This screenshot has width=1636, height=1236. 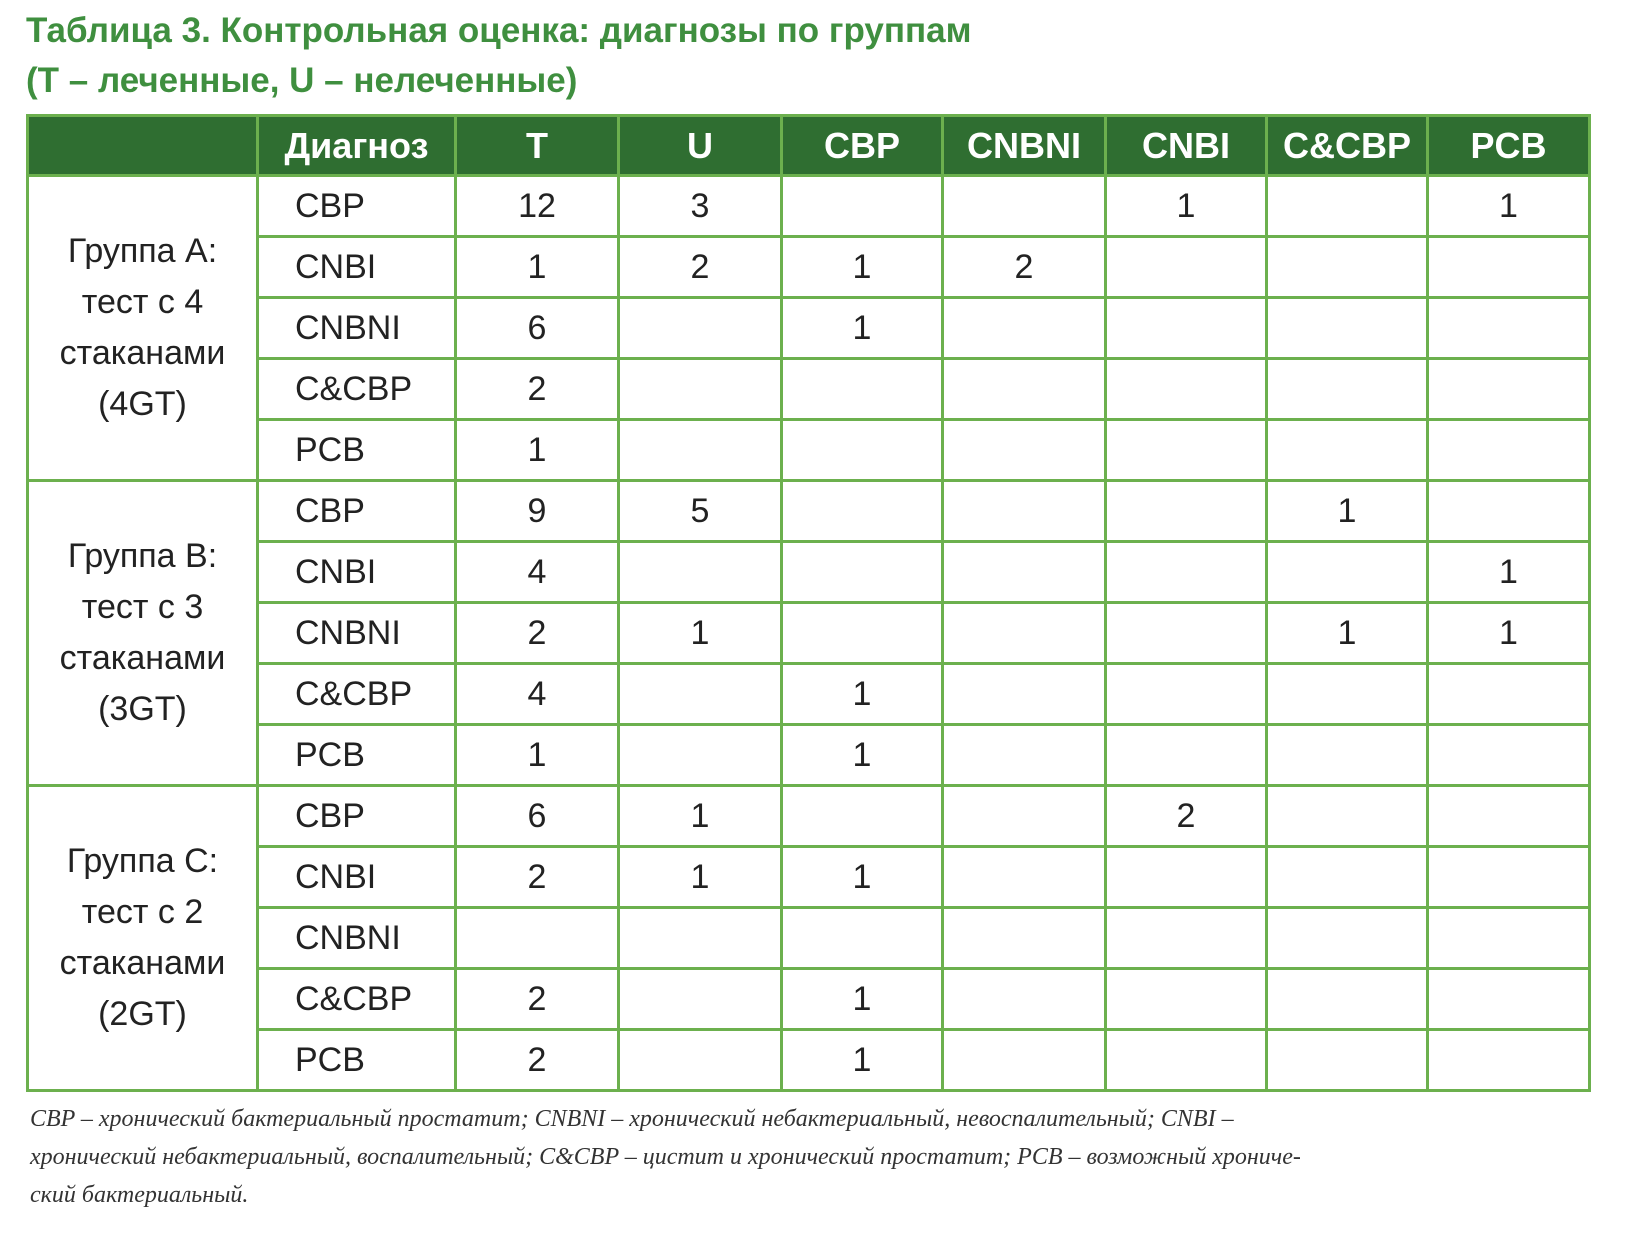 What do you see at coordinates (700, 206) in the screenshot?
I see `value-cell: 3` at bounding box center [700, 206].